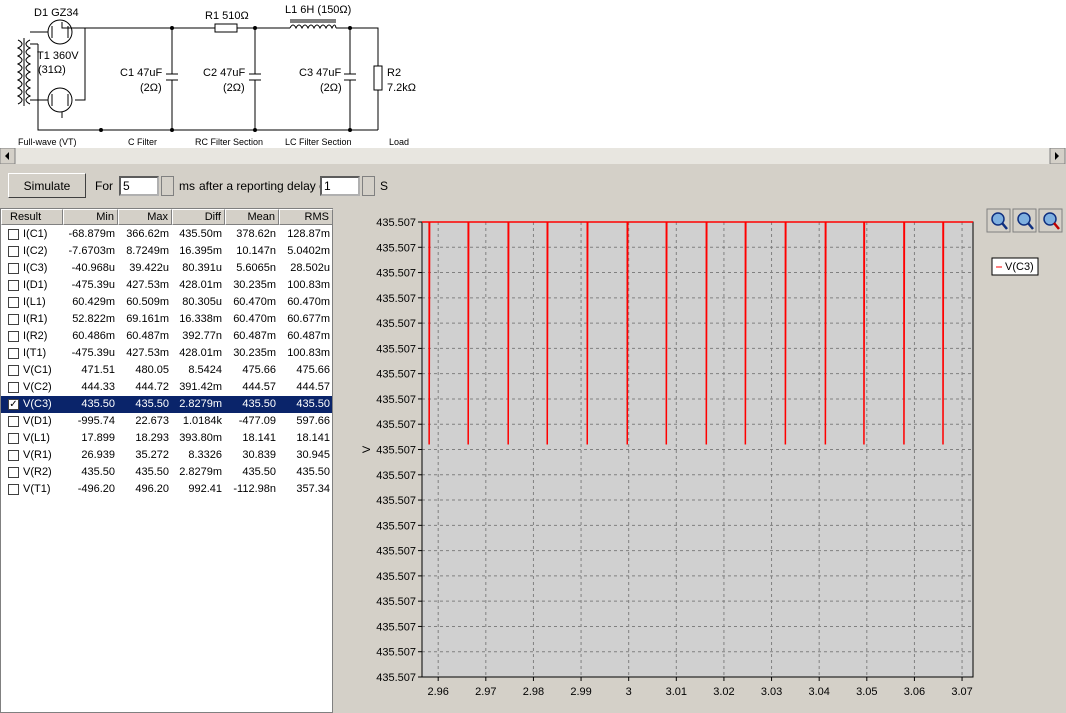  I want to click on label: S, so click(384, 186).